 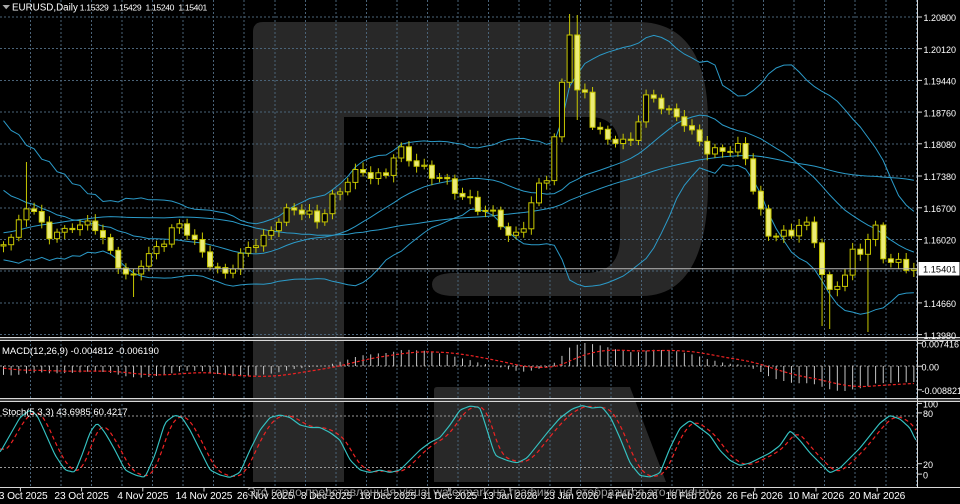 What do you see at coordinates (327, 496) in the screenshot?
I see `svg-text: 8 Dec 2025` at bounding box center [327, 496].